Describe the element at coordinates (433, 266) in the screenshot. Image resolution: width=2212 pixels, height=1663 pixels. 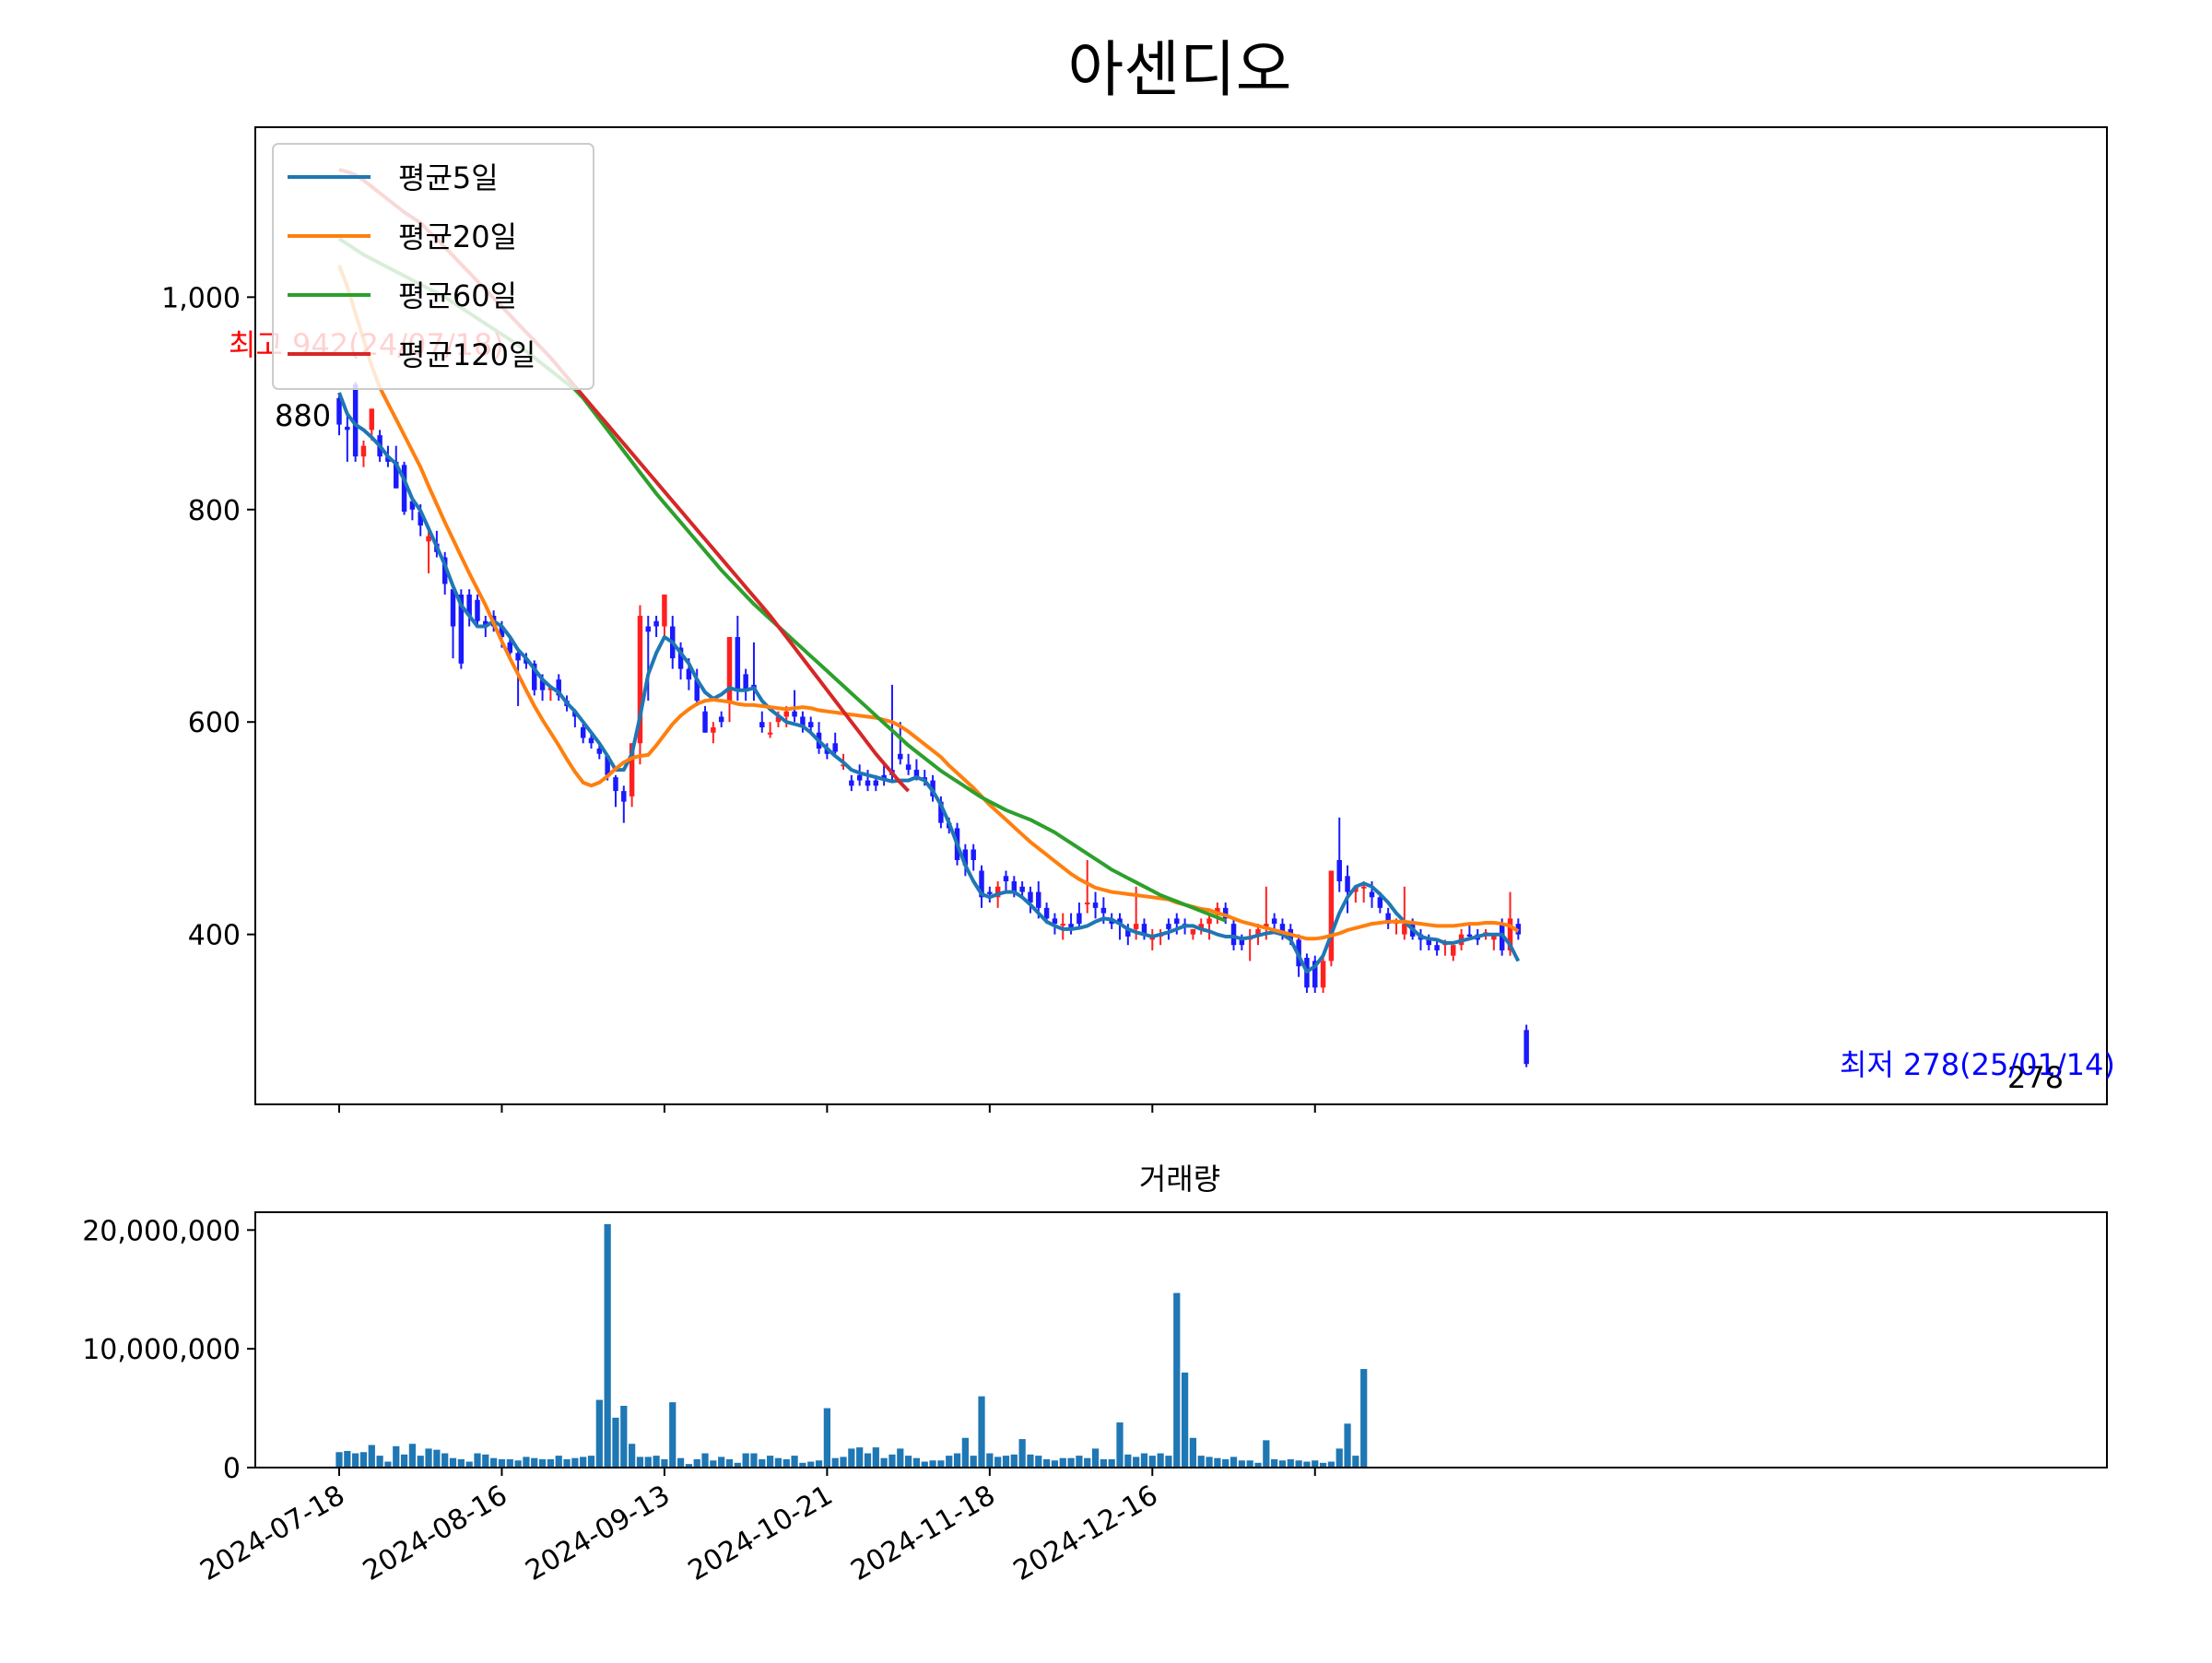
I see `legend-box` at that location.